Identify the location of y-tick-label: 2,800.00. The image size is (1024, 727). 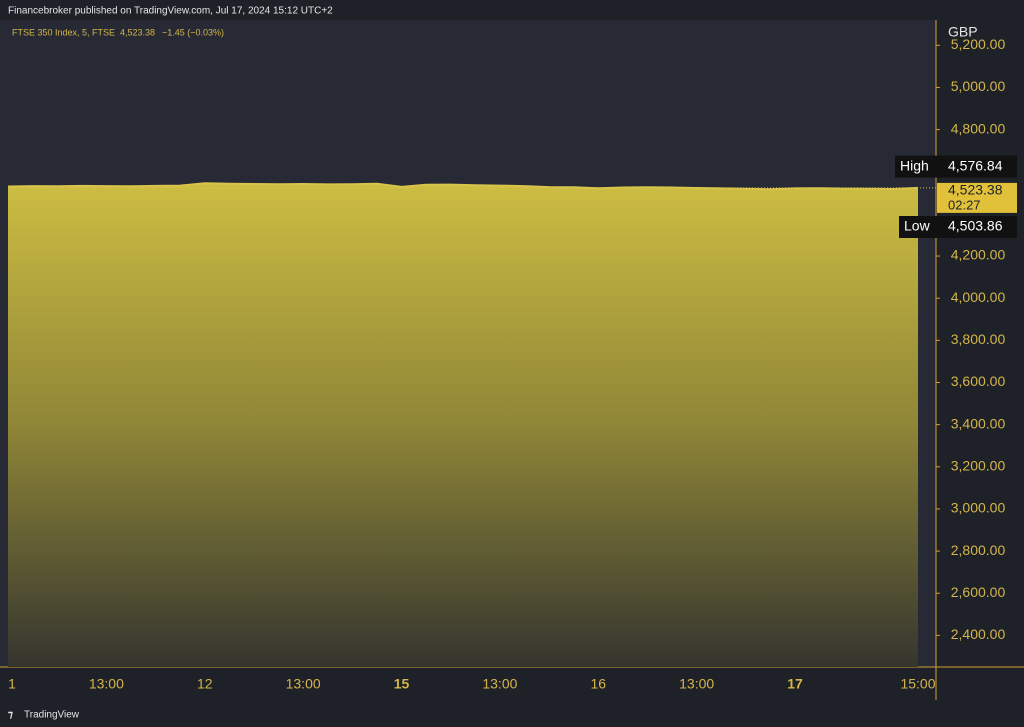
(978, 550).